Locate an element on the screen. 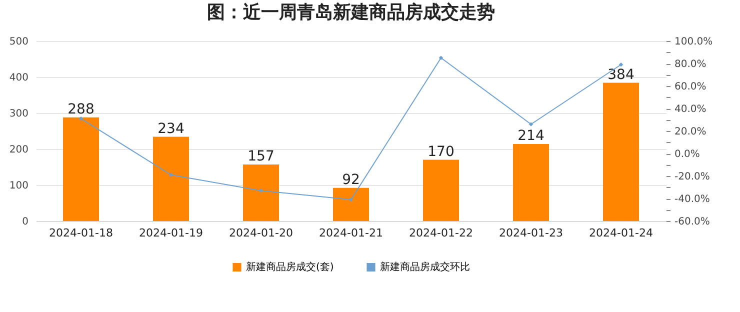 The width and height of the screenshot is (740, 312). y2-tick-label: -40.0% is located at coordinates (692, 199).